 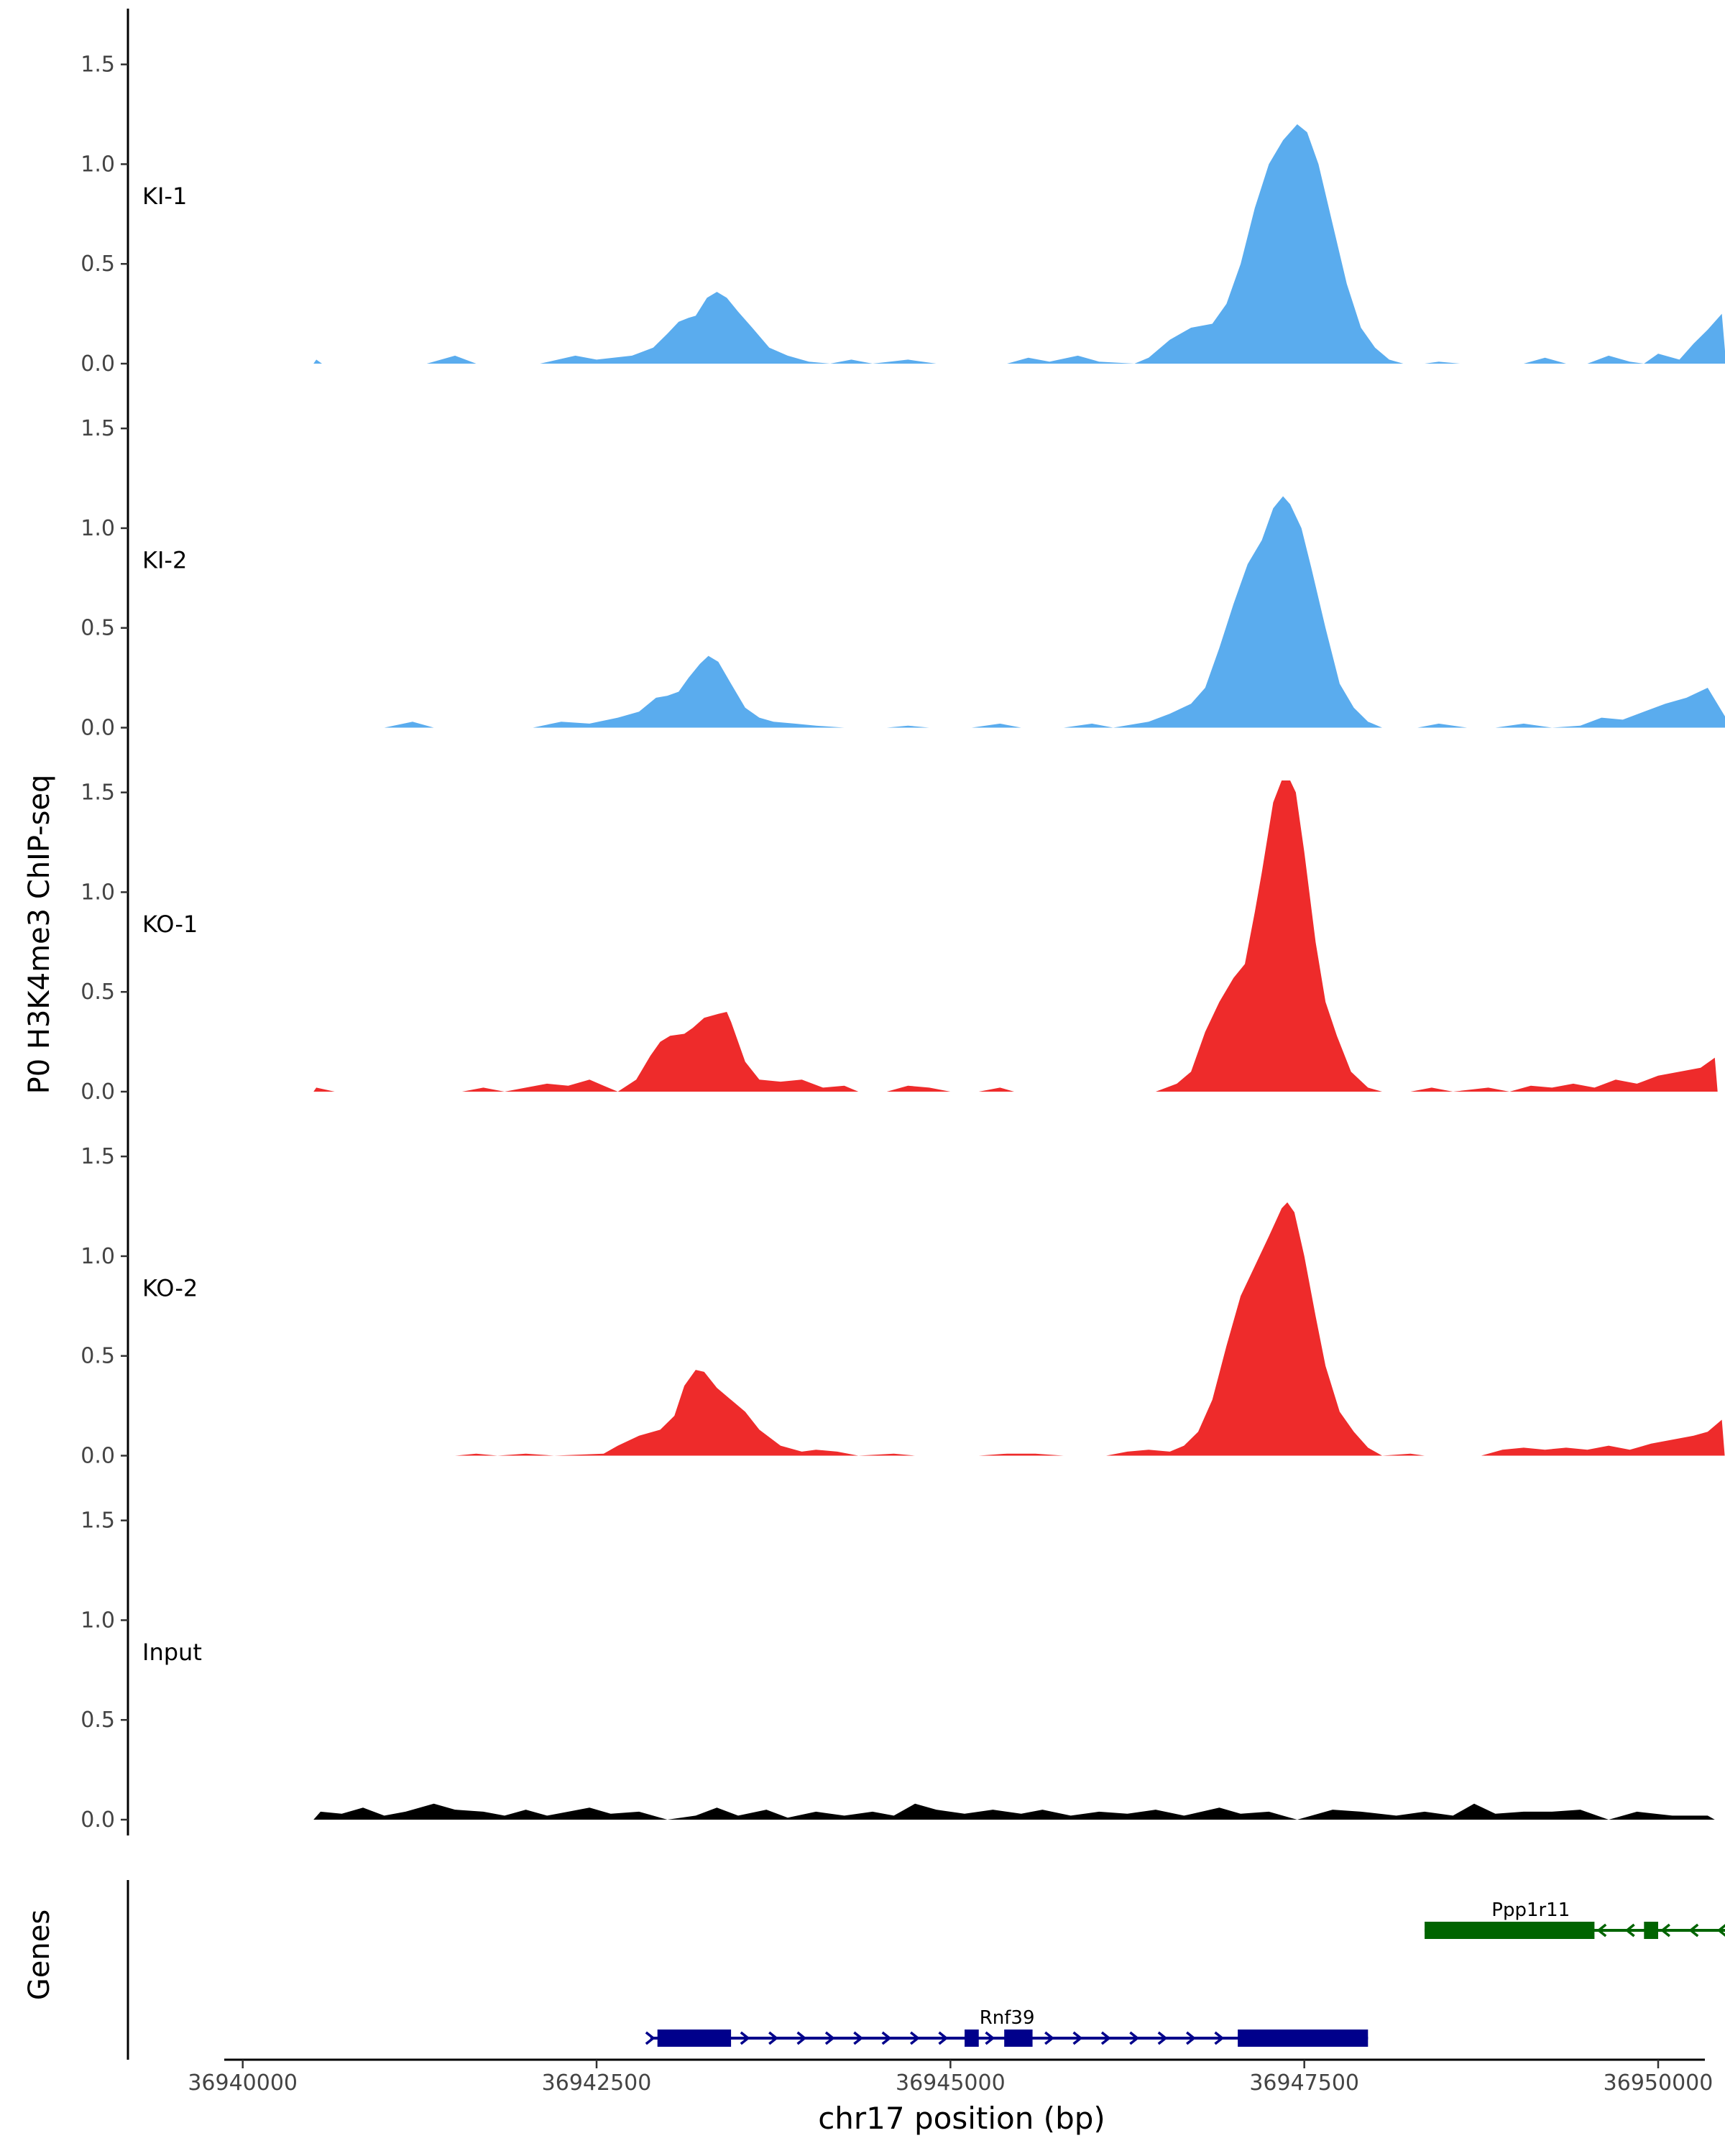 I want to click on y-axis-title: P0 H3K4me3 ChIP-seq, so click(x=39, y=935).